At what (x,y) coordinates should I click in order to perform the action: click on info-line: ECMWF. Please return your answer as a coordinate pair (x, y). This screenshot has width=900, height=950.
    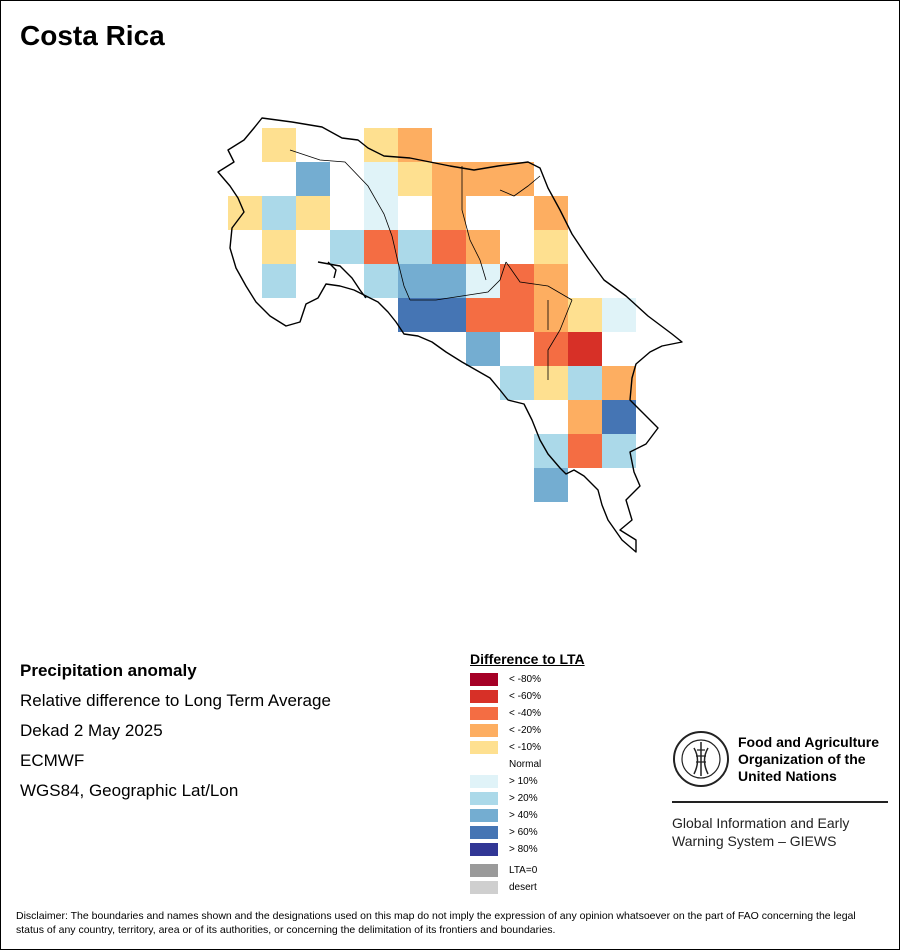
    Looking at the image, I should click on (52, 760).